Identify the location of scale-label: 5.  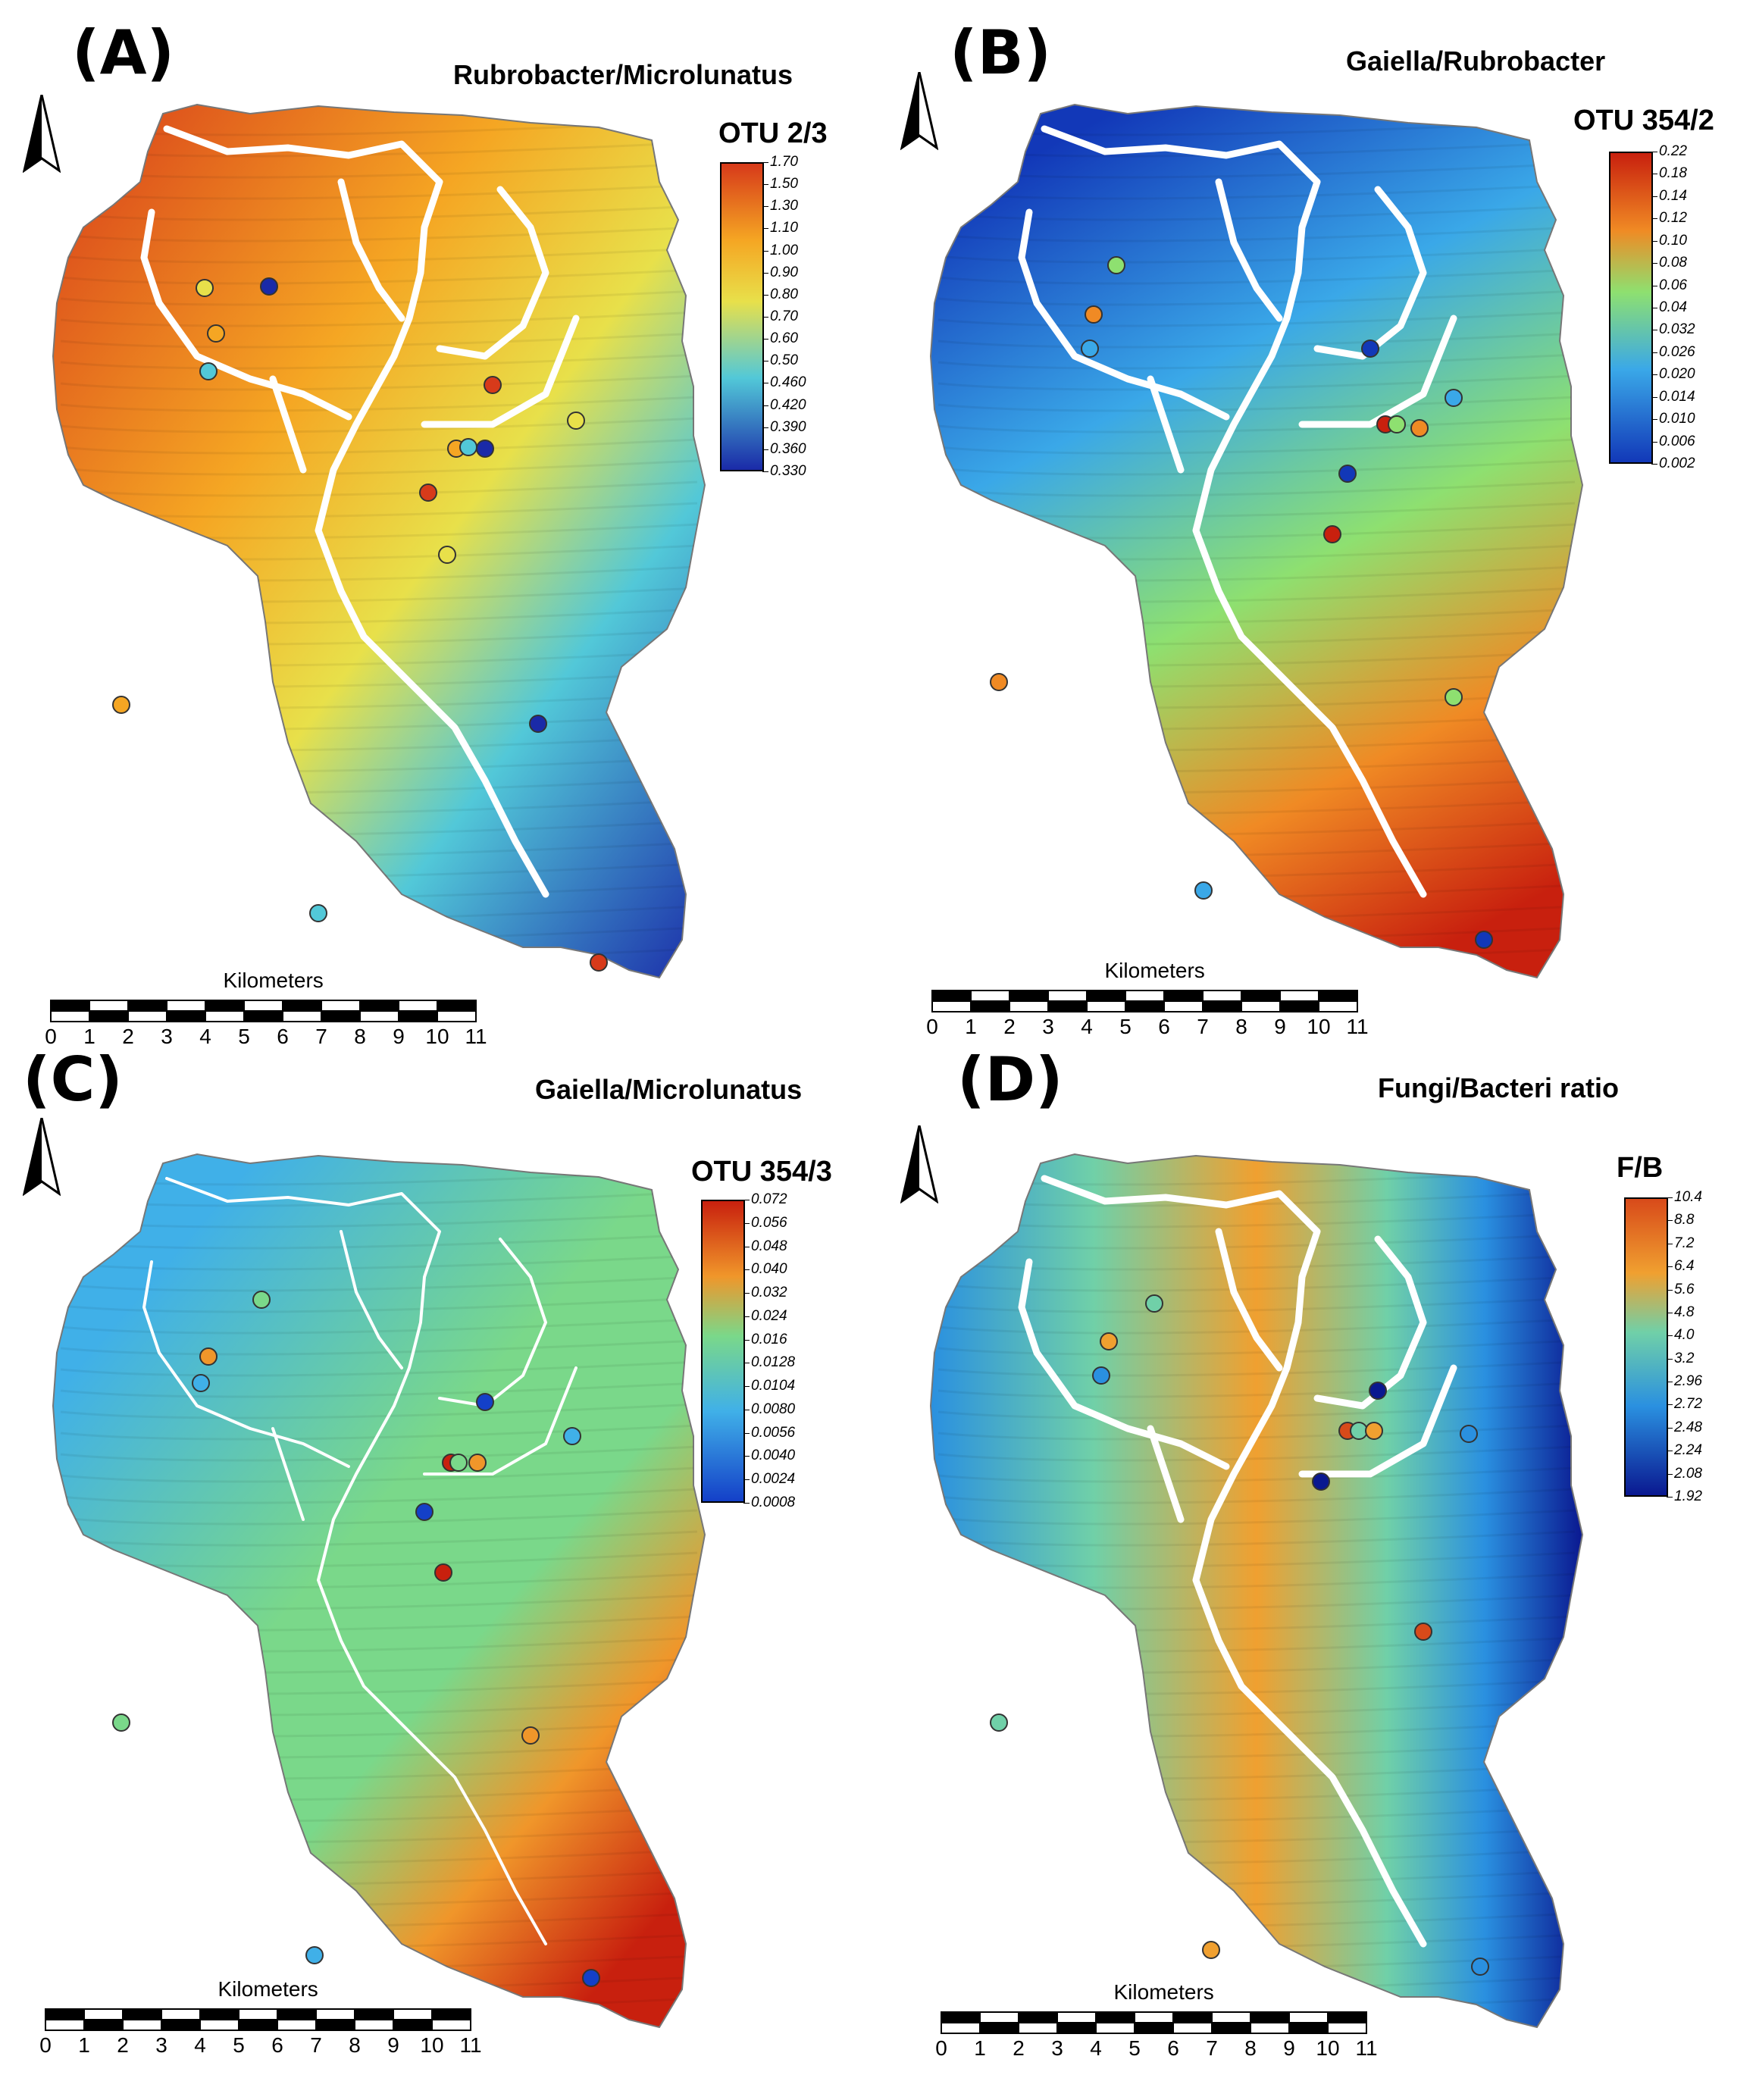
(1125, 1026).